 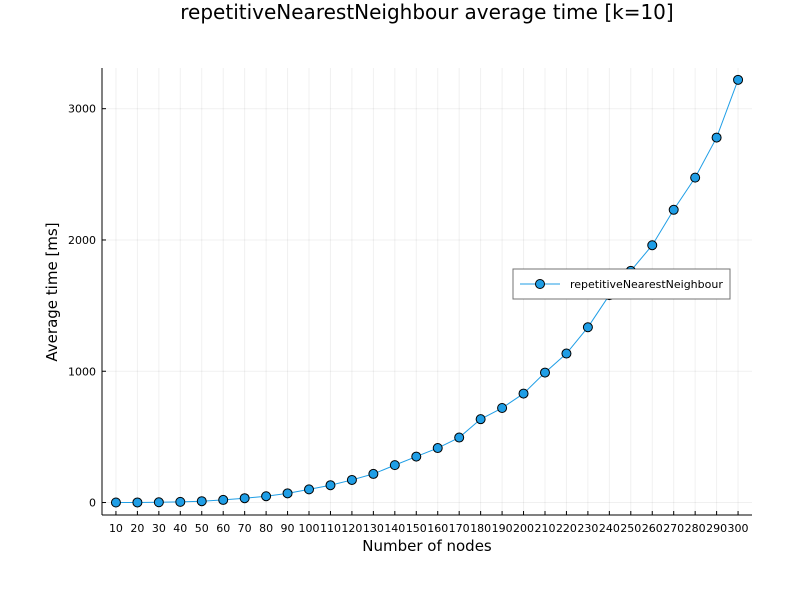 What do you see at coordinates (52, 291) in the screenshot?
I see `y-axis-label: Average time [ms]` at bounding box center [52, 291].